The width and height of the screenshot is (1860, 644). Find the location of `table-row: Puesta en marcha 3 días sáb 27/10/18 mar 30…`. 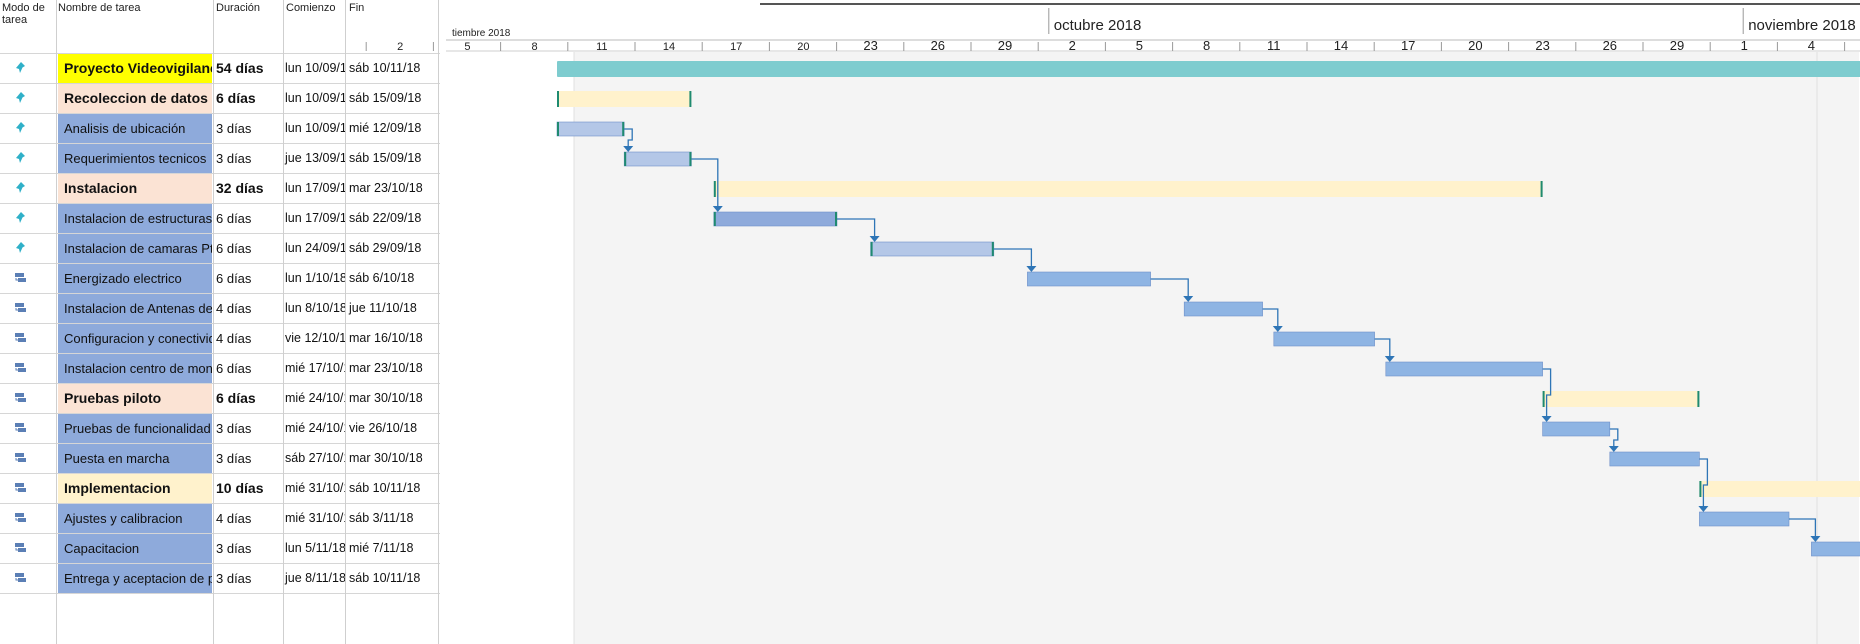

table-row: Puesta en marcha 3 días sáb 27/10/18 mar 30… is located at coordinates (220, 459).